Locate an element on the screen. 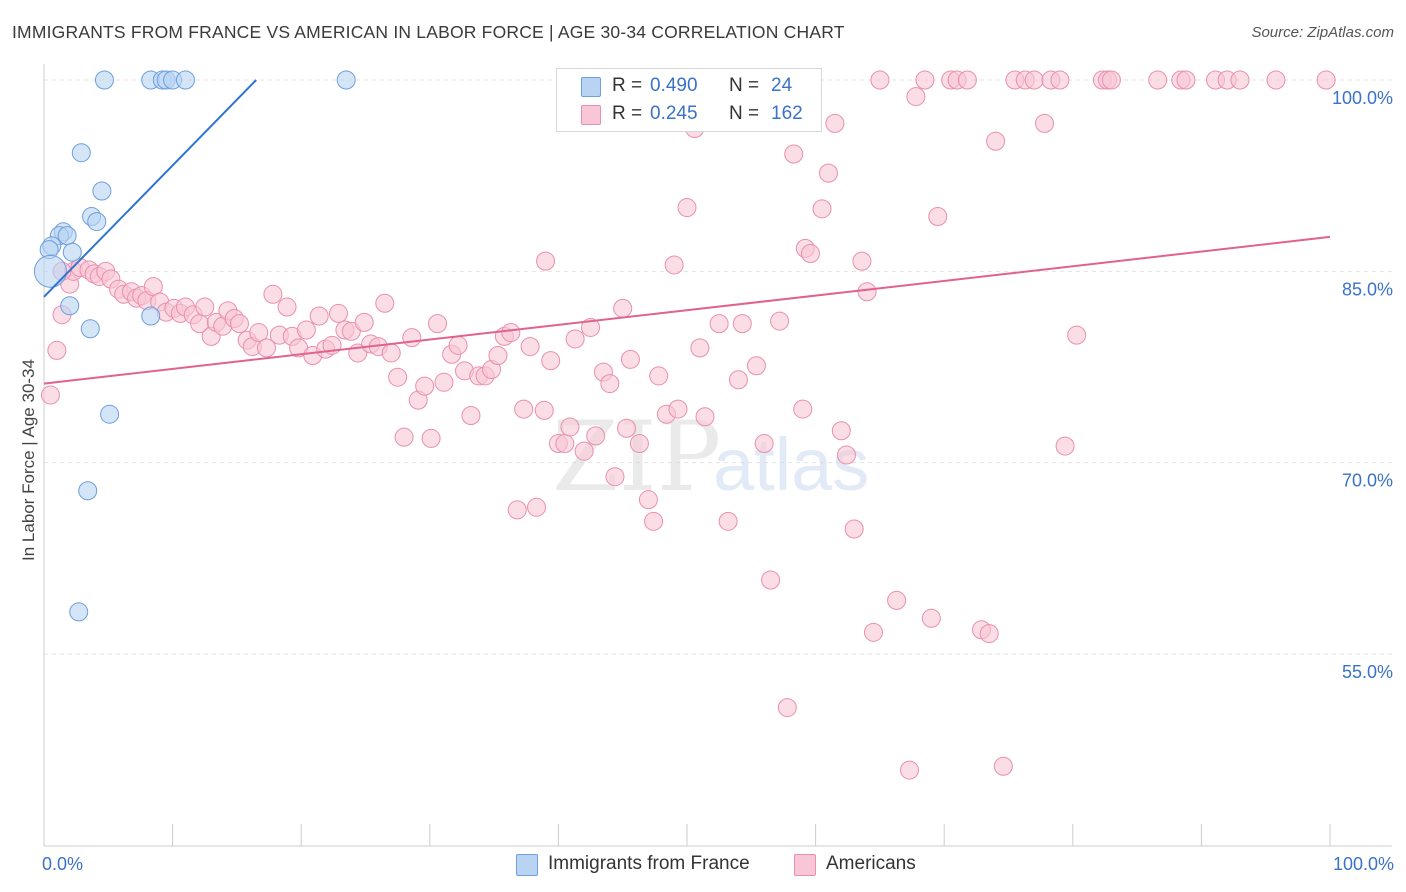  legend-r-value: 0.490 is located at coordinates (674, 85).